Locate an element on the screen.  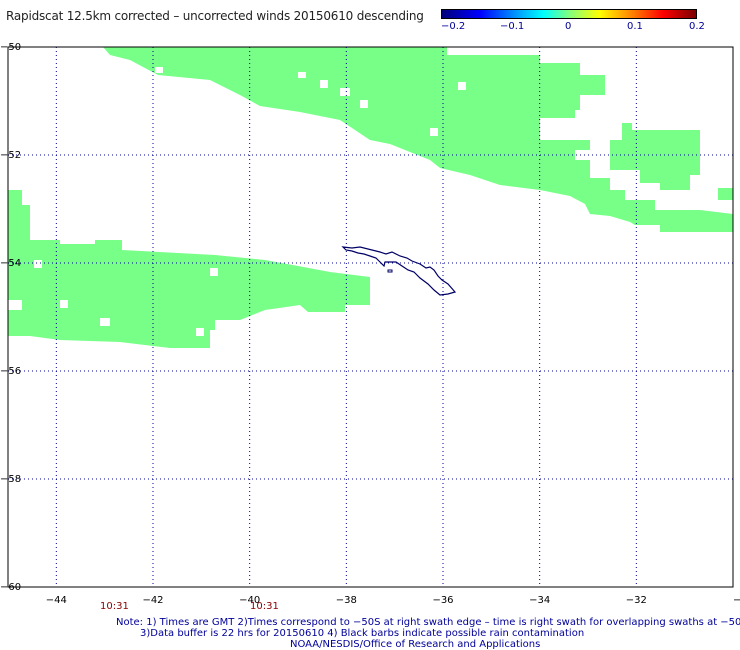
lat-tick-label: −56 is located at coordinates (10, 371).